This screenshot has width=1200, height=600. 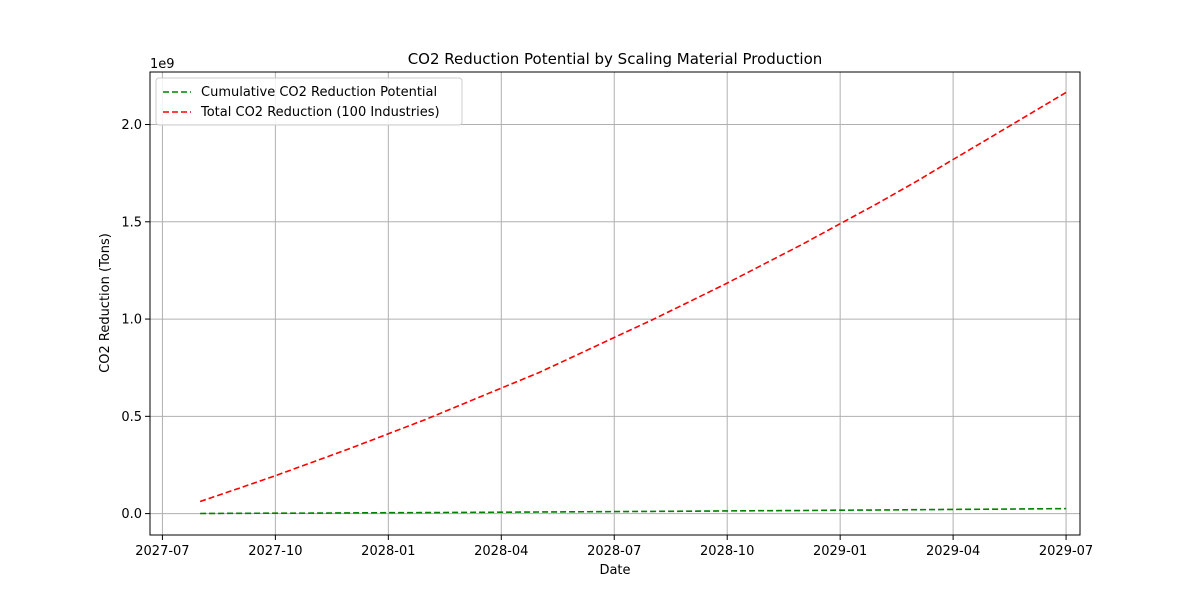 I want to click on legend-label-total: Total CO2 Reduction (100 Industries), so click(x=320, y=112).